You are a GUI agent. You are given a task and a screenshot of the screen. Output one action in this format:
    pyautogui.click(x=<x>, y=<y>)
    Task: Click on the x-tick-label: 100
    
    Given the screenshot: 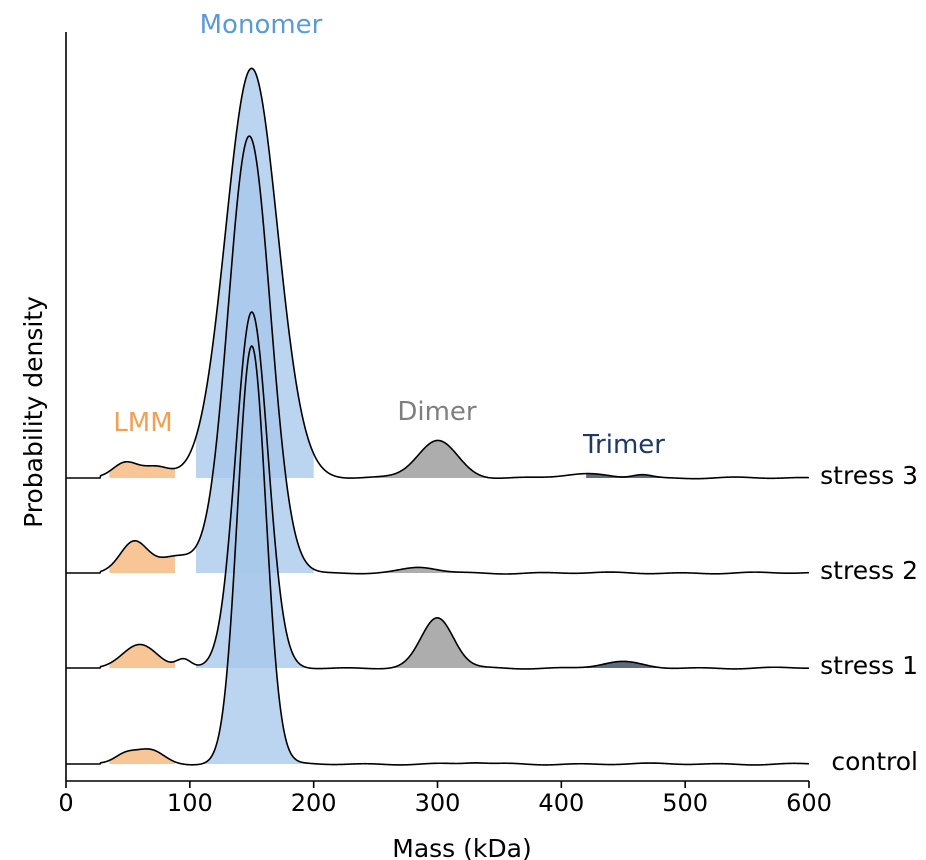 What is the action you would take?
    pyautogui.click(x=190, y=803)
    